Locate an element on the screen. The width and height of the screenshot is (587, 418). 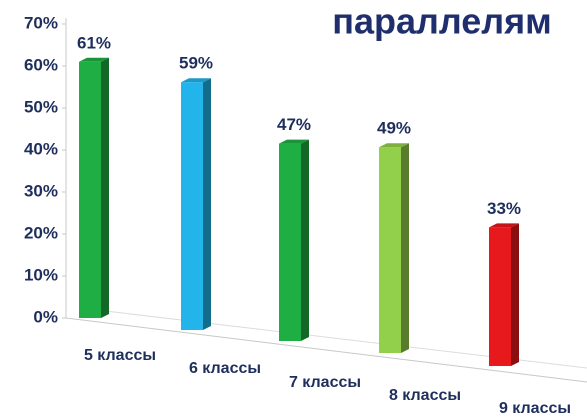
chart-title: параллелям is located at coordinates (442, 21).